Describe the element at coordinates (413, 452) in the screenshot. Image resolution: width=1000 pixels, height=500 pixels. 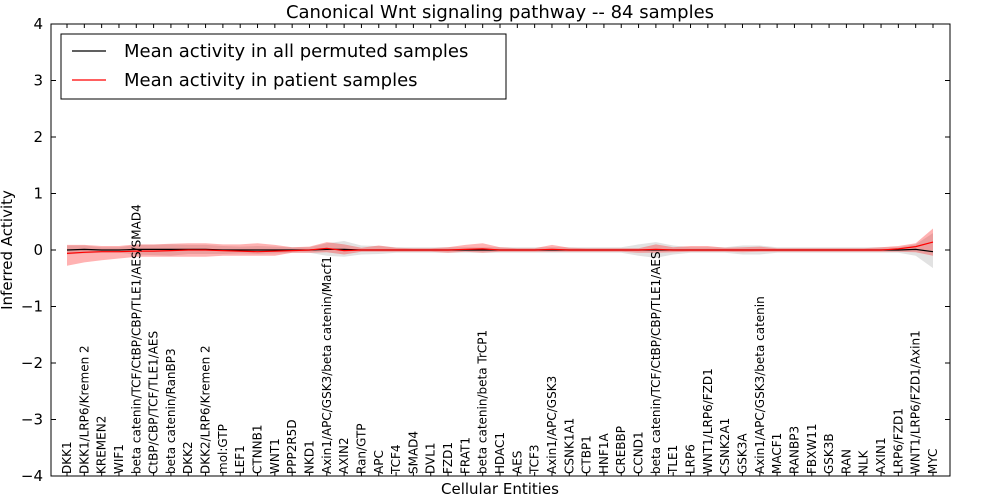
I see `category-label: SMAD4` at that location.